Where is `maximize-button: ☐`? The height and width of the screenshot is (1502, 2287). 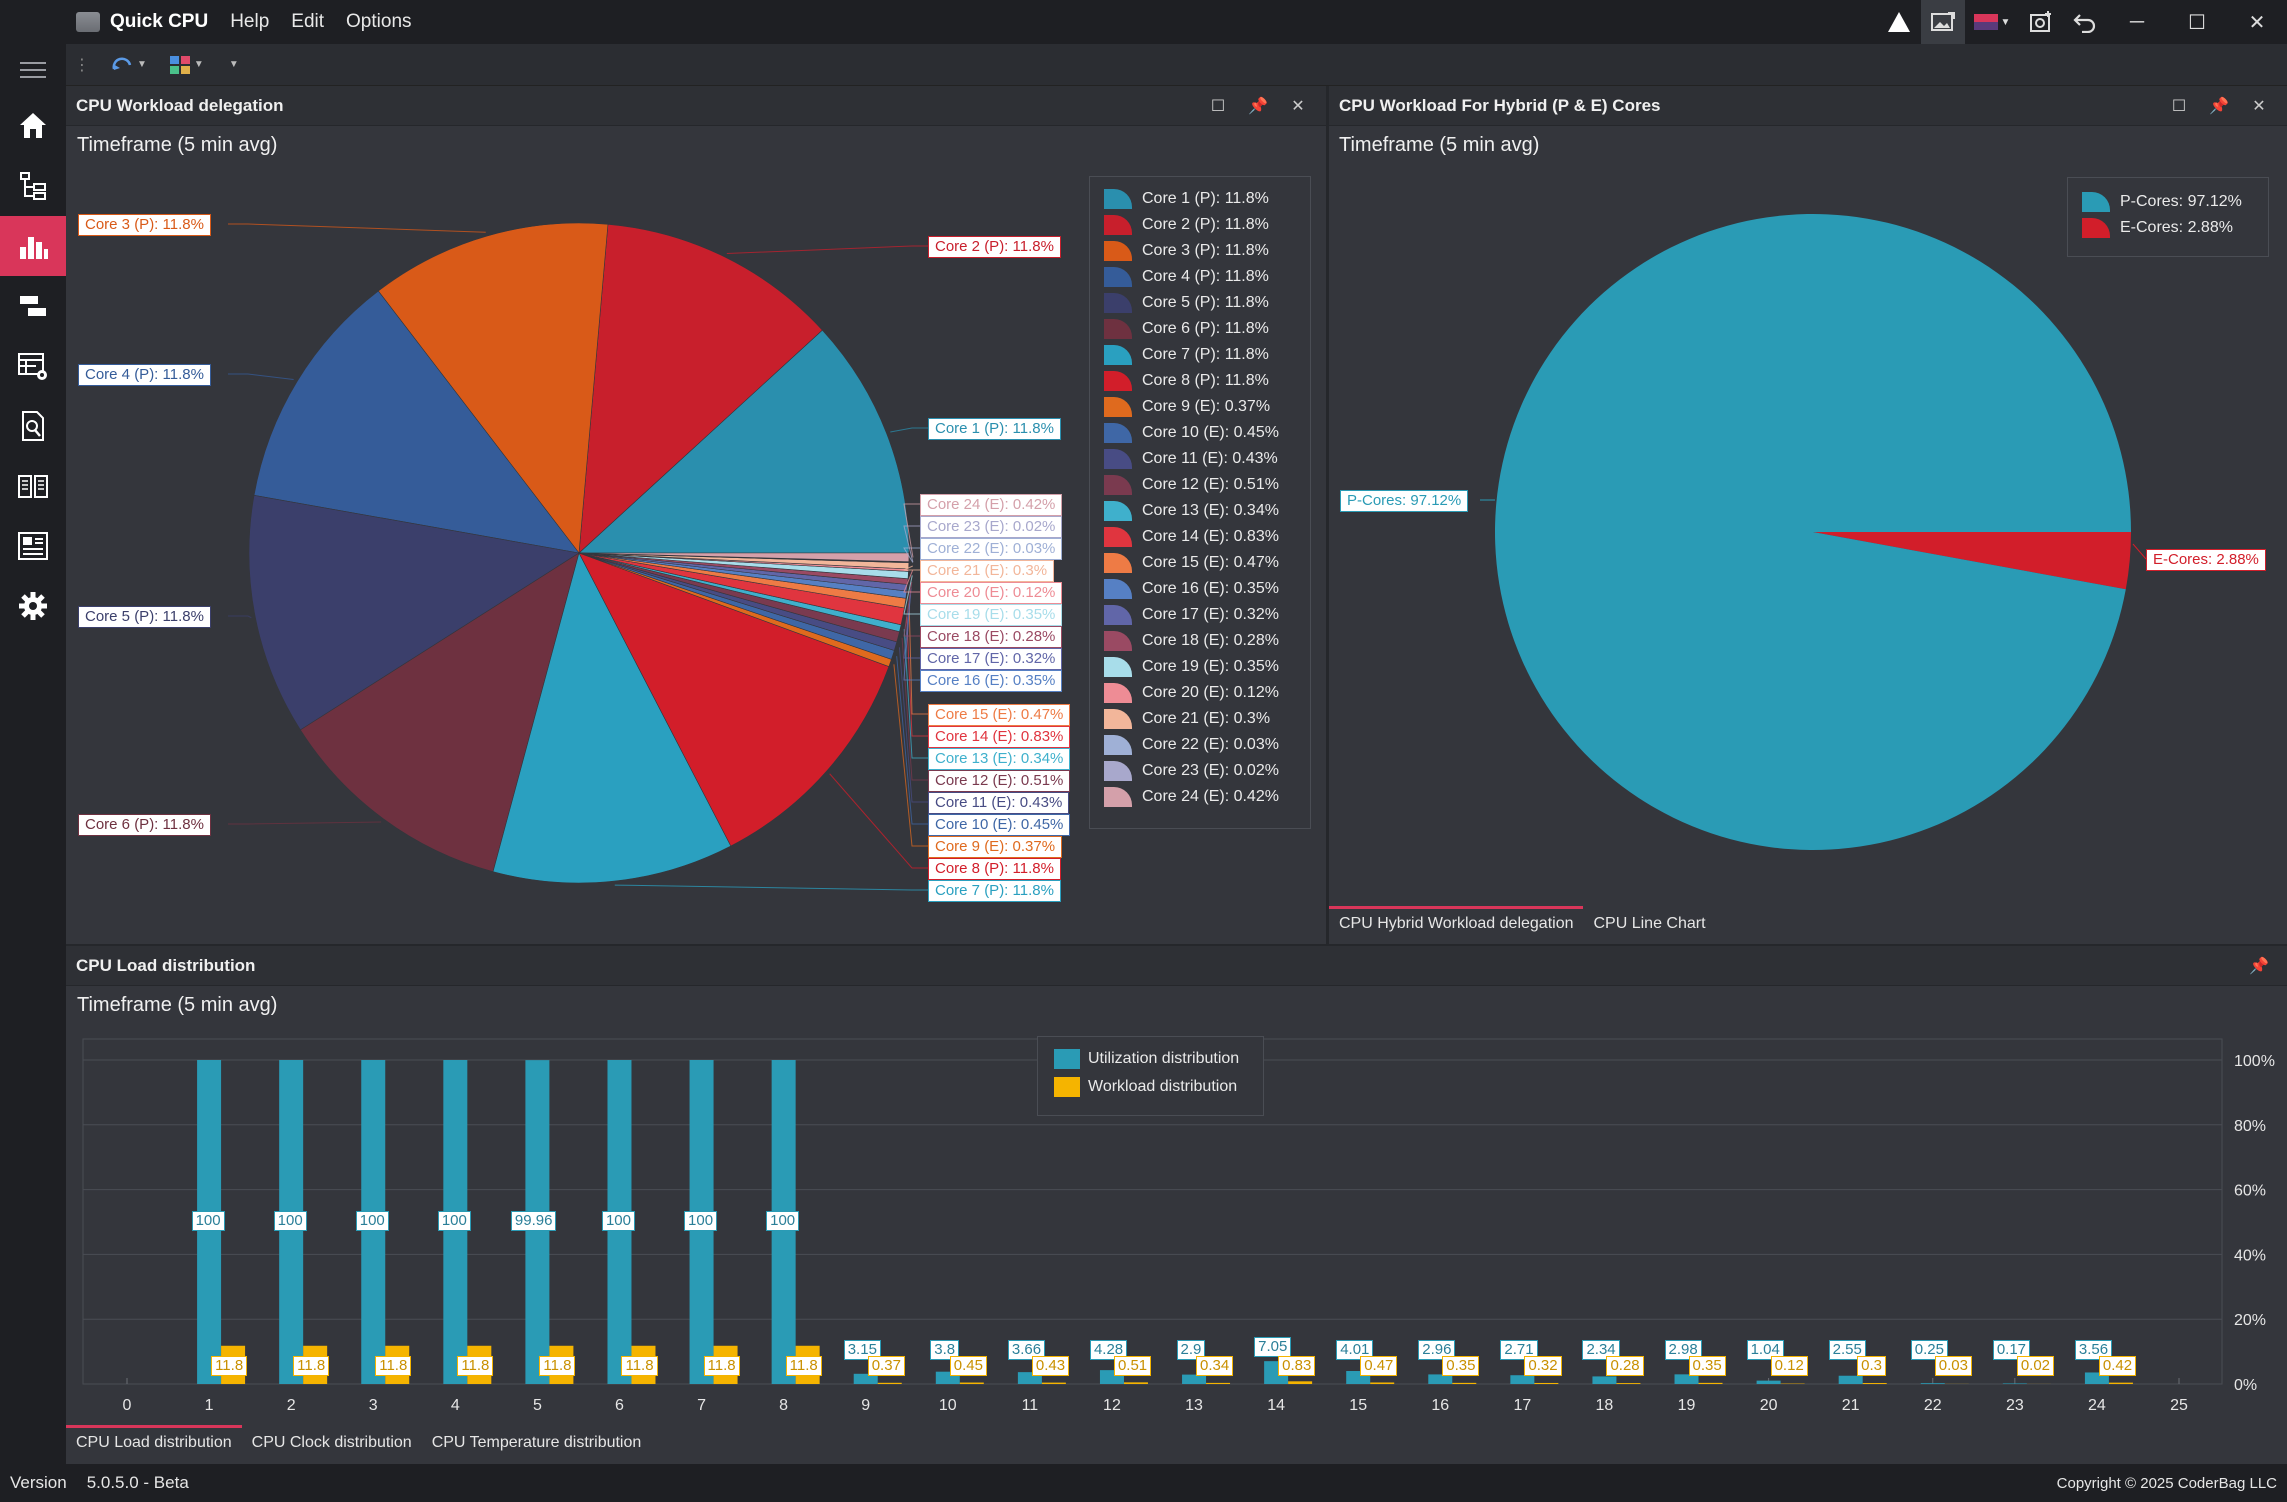
maximize-button: ☐ is located at coordinates (2197, 22).